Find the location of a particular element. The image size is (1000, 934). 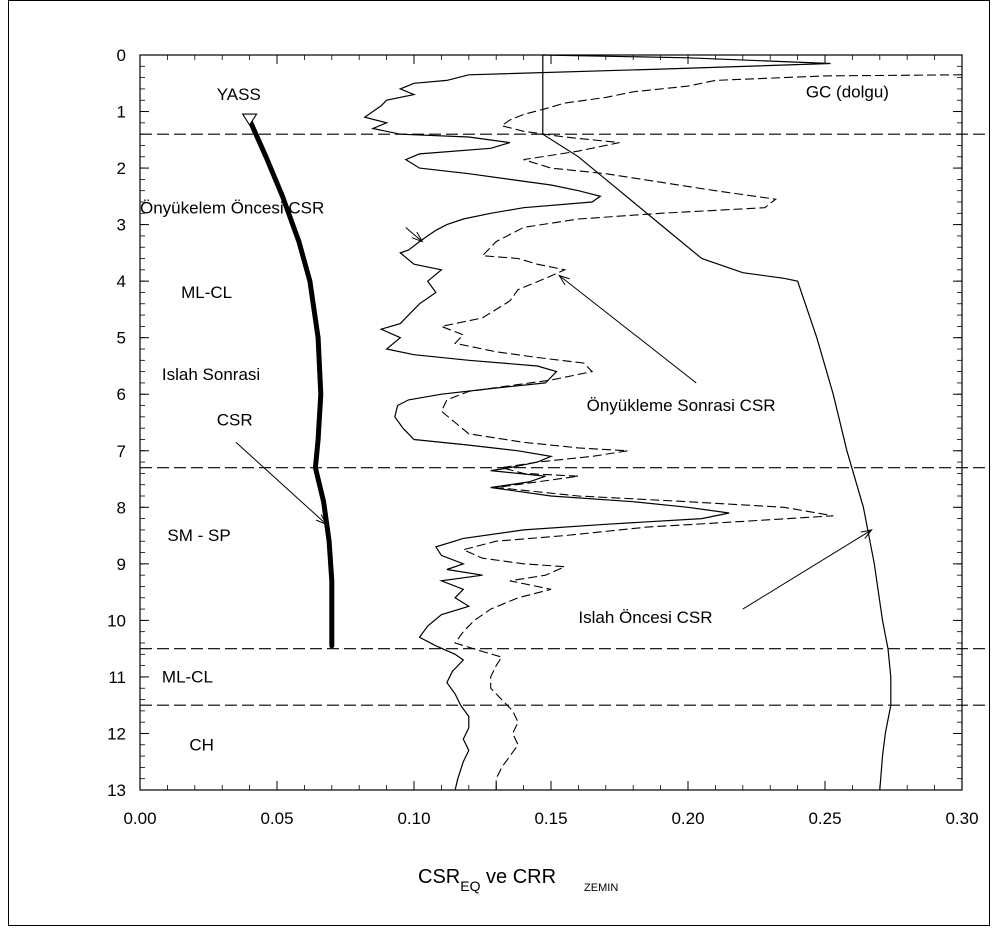

annotation-label: Önyükleme Sonrasi CSR is located at coordinates (681, 405).